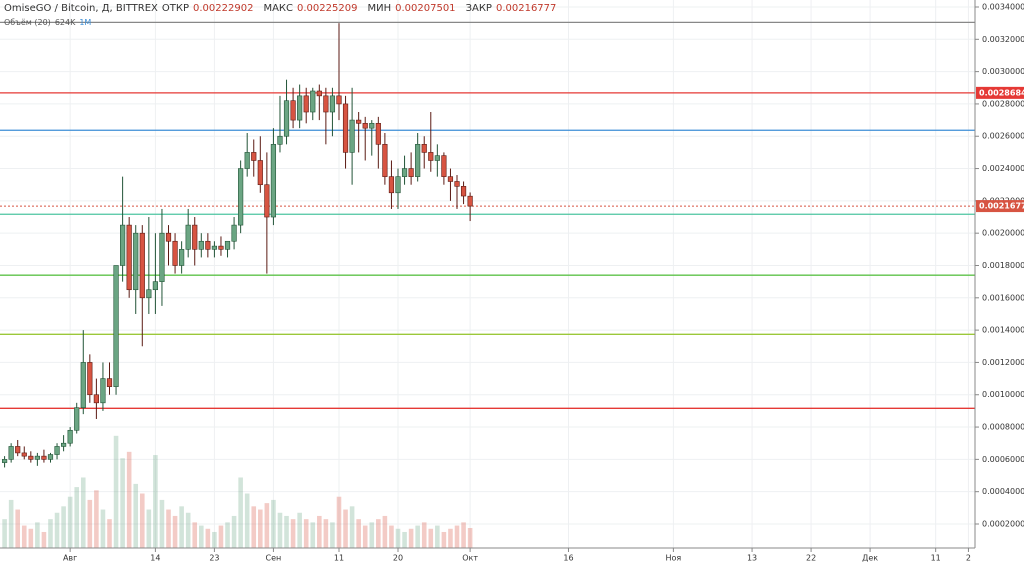 The width and height of the screenshot is (1024, 565). I want to click on x-tick-label: 16, so click(568, 558).